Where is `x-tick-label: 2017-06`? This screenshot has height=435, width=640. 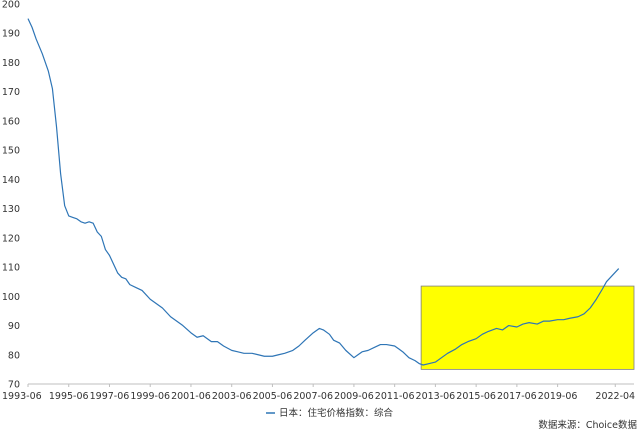
x-tick-label: 2017-06 is located at coordinates (517, 396).